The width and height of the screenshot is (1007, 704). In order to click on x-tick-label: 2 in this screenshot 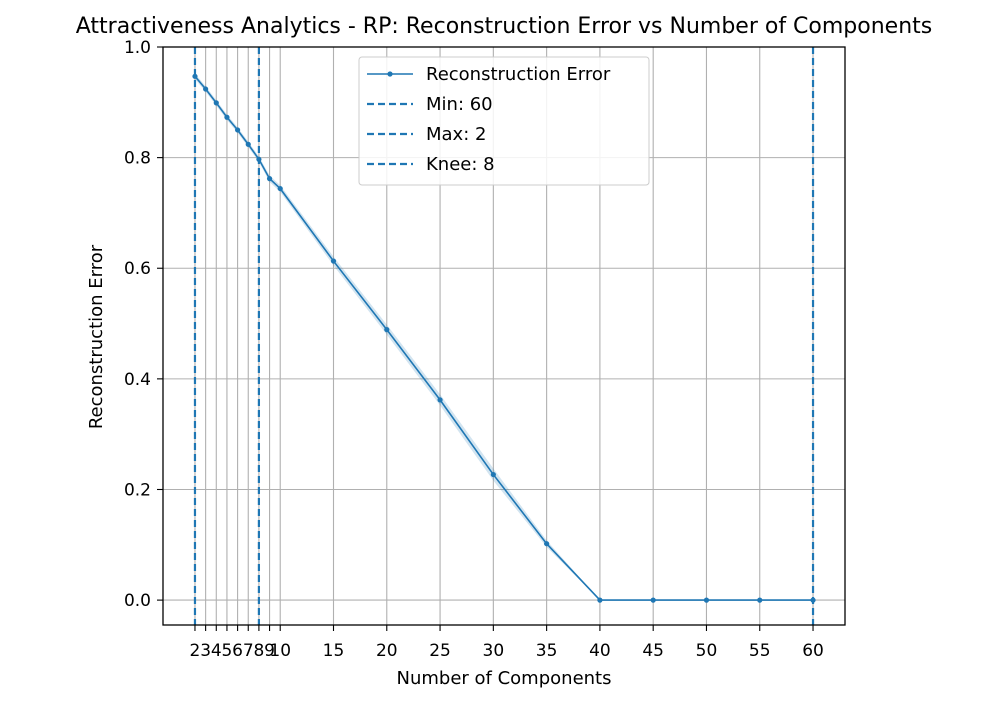, I will do `click(195, 651)`.